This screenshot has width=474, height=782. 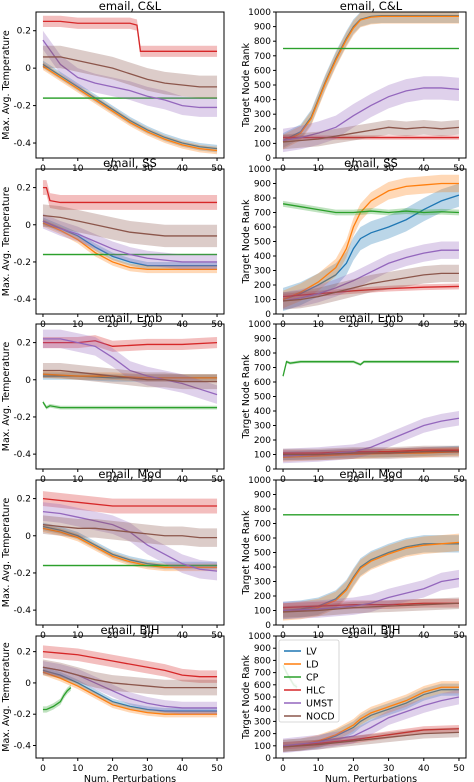 I want to click on legend-label-hlc: HLC, so click(x=315, y=691).